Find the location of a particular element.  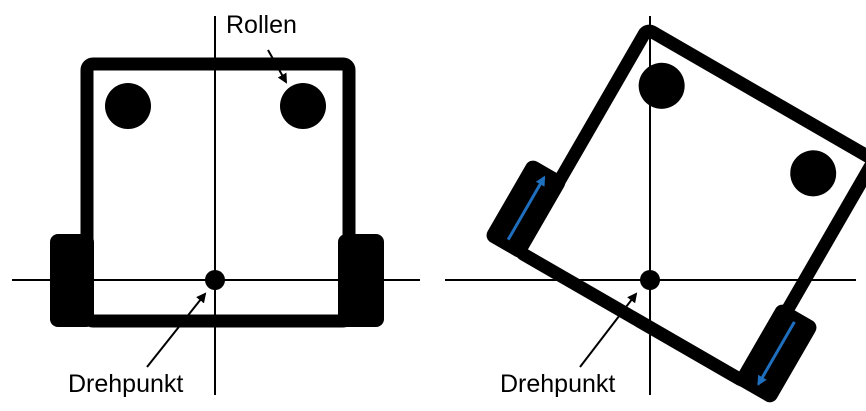

right-caster-wheel-right is located at coordinates (813, 173).